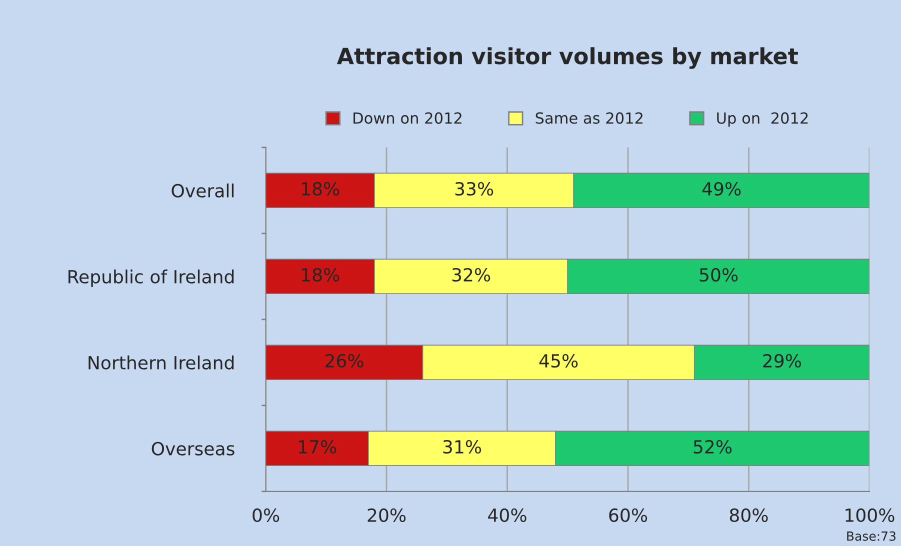  Describe the element at coordinates (589, 118) in the screenshot. I see `legend-label: Same as 2012` at that location.